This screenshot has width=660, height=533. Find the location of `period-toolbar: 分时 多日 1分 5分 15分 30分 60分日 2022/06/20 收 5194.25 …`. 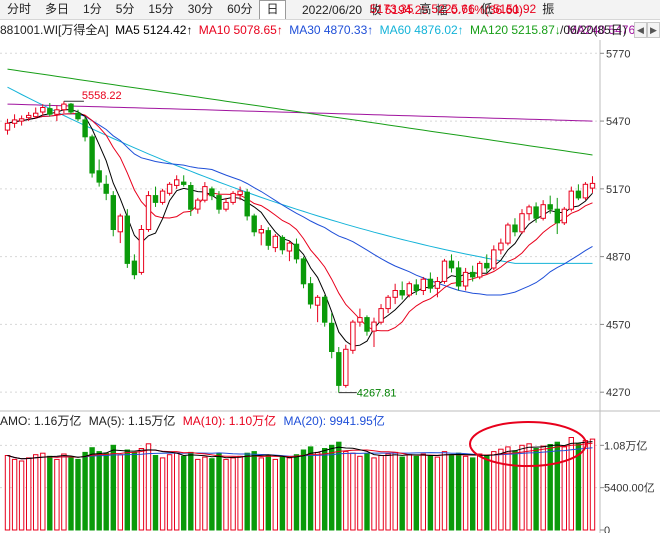

period-toolbar: 分时 多日 1分 5分 15分 30分 60分日 2022/06/20 收 5194.25 … is located at coordinates (330, 10).